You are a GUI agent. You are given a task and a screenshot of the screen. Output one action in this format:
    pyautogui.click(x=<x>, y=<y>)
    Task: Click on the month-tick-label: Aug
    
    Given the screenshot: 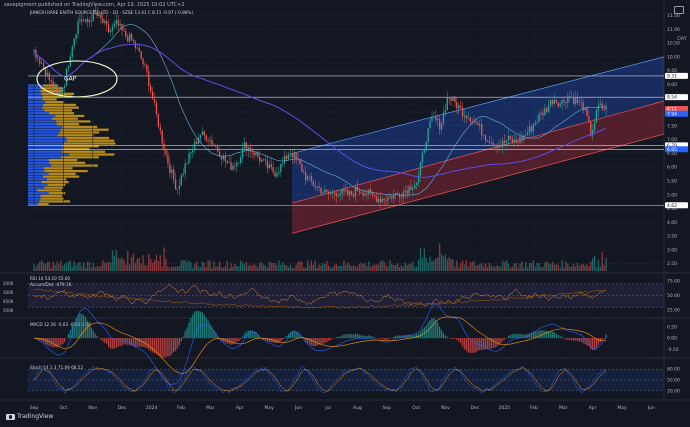 What is the action you would take?
    pyautogui.click(x=357, y=408)
    